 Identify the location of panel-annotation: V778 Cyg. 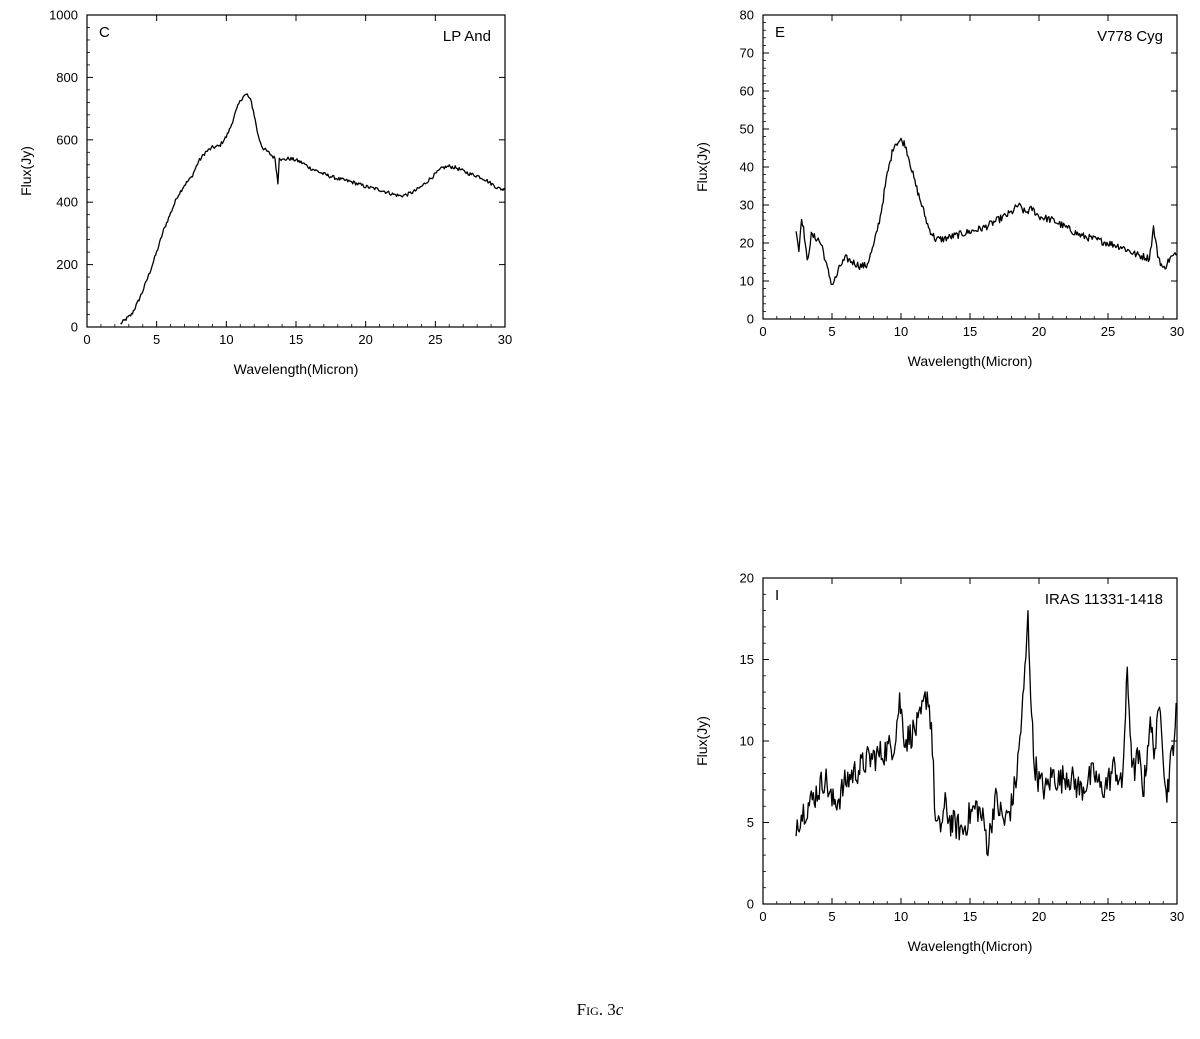
(1130, 36).